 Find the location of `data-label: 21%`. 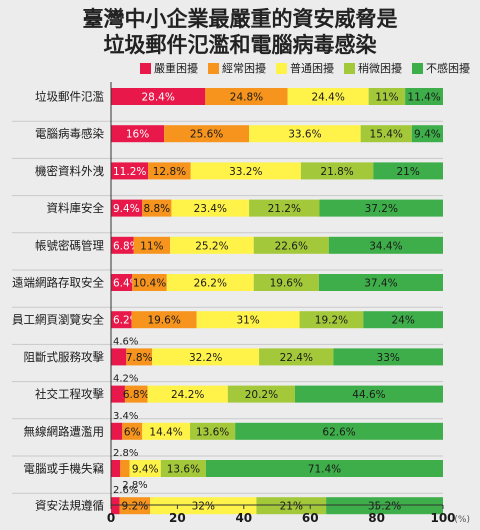

data-label: 21% is located at coordinates (291, 507).